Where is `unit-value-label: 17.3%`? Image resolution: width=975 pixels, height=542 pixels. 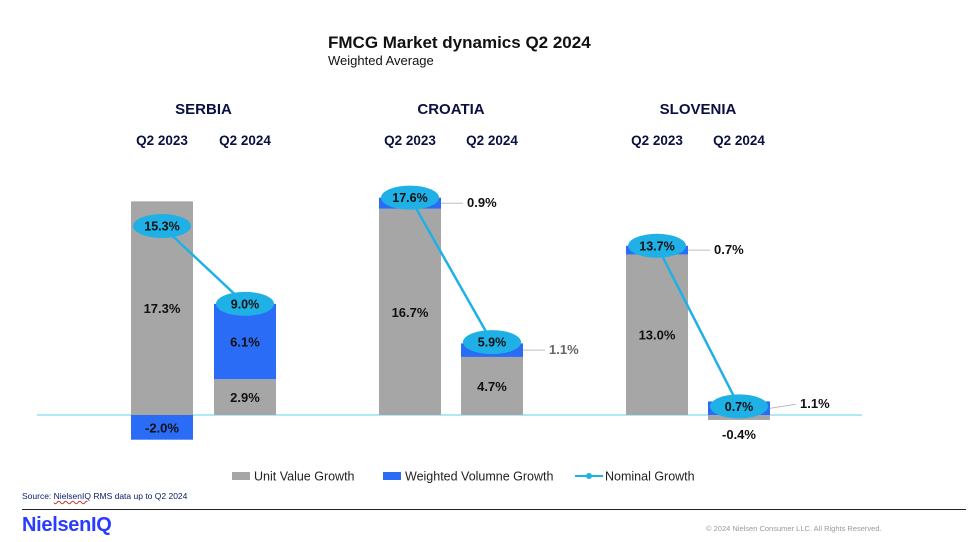 unit-value-label: 17.3% is located at coordinates (162, 308).